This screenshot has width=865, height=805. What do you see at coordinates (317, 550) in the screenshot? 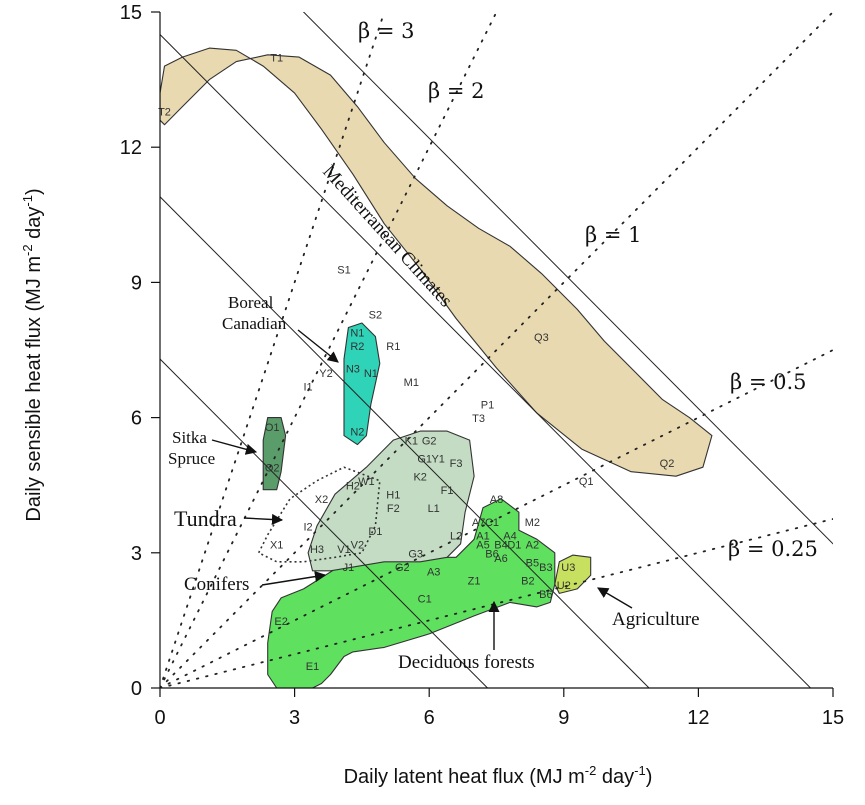
I see `site-label: H3` at bounding box center [317, 550].